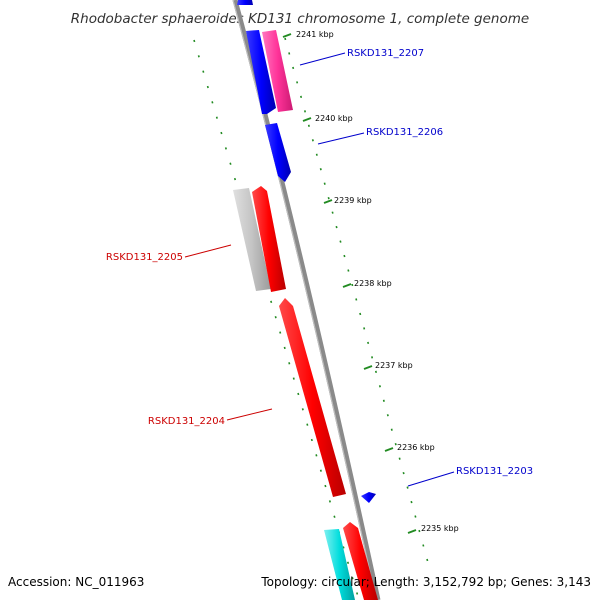 The height and width of the screenshot is (600, 600). I want to click on gene-label-2203: RSKD131_2203, so click(470, 476).